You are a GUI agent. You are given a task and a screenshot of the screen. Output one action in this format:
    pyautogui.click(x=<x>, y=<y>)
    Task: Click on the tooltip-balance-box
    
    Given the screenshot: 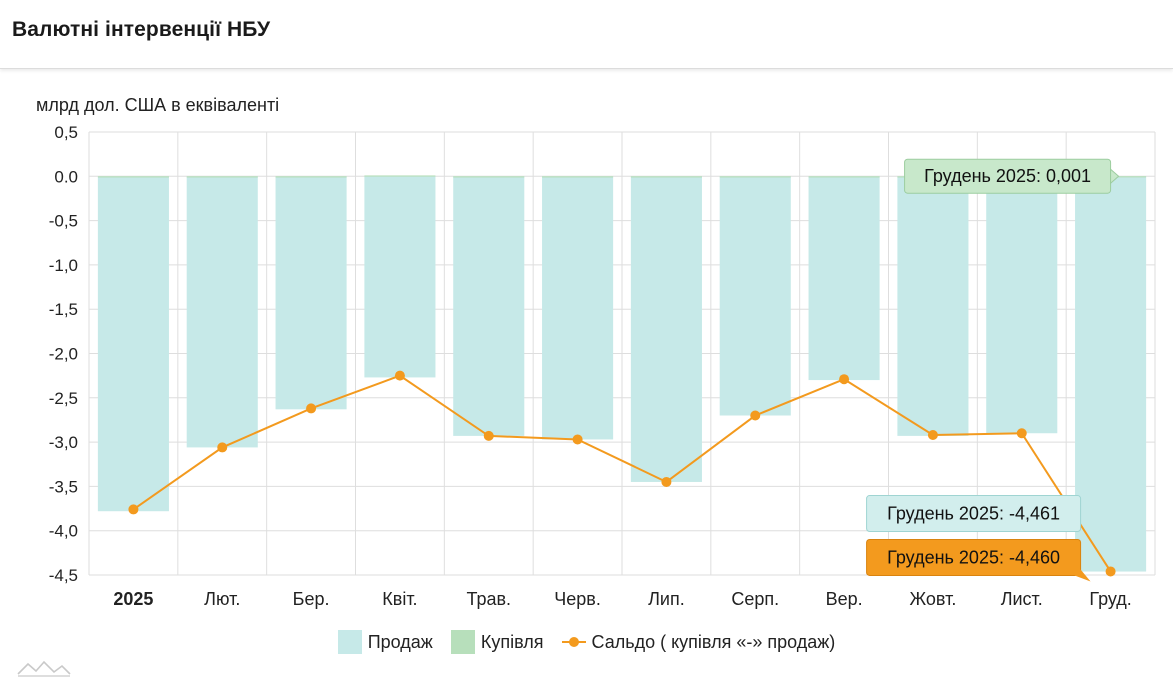 What is the action you would take?
    pyautogui.click(x=974, y=557)
    